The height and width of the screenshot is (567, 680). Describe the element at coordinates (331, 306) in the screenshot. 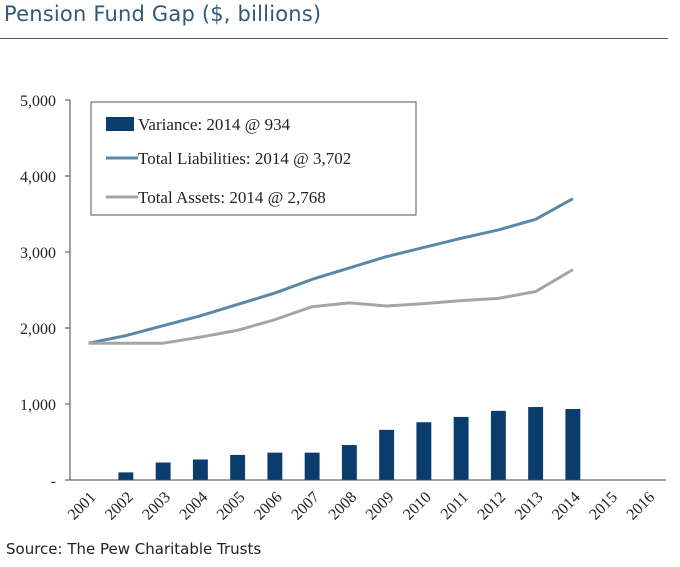

I see `assets-line` at that location.